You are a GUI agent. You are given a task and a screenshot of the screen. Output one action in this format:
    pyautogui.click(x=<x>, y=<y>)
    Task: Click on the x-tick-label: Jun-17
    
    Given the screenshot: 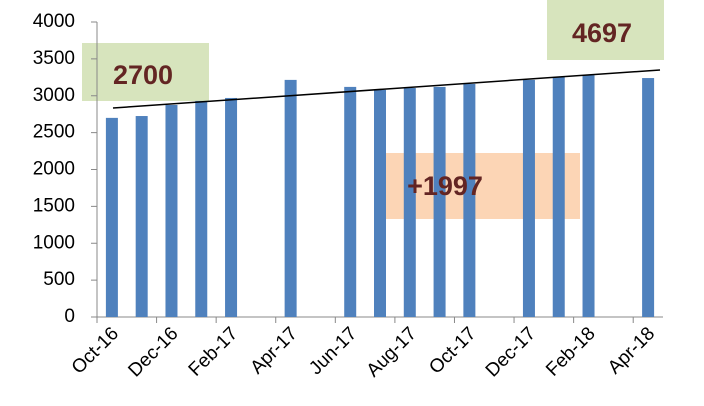 What is the action you would take?
    pyautogui.click(x=333, y=351)
    